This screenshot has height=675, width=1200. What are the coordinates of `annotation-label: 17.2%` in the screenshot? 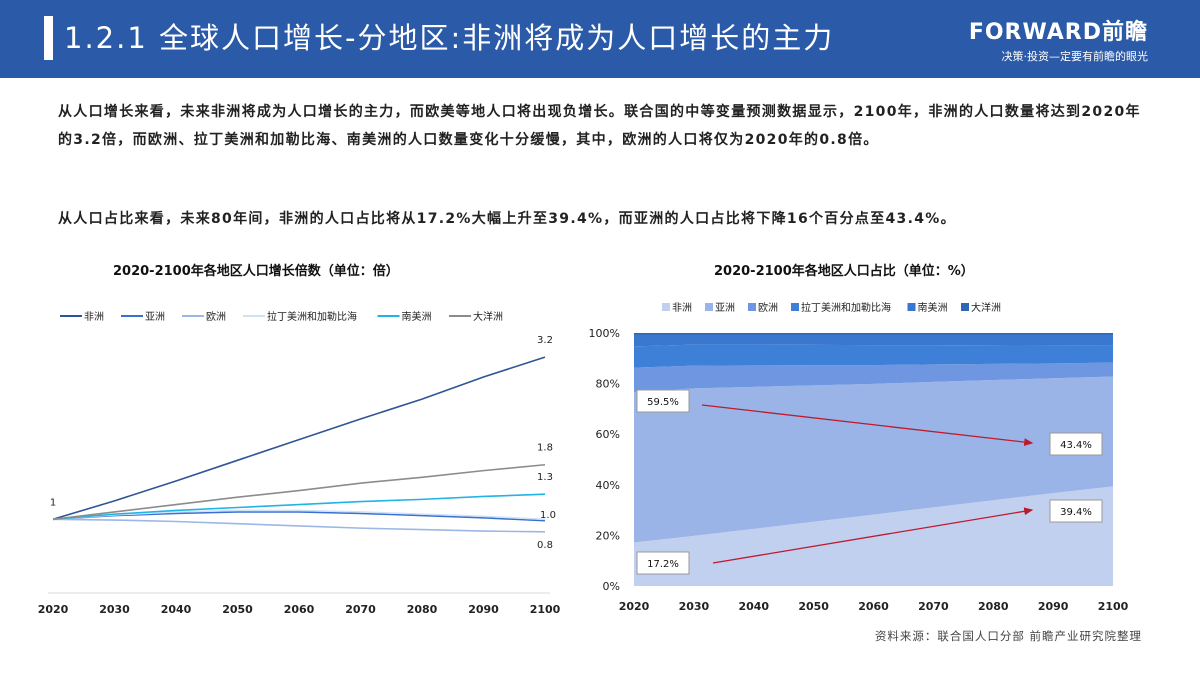 It's located at (663, 564).